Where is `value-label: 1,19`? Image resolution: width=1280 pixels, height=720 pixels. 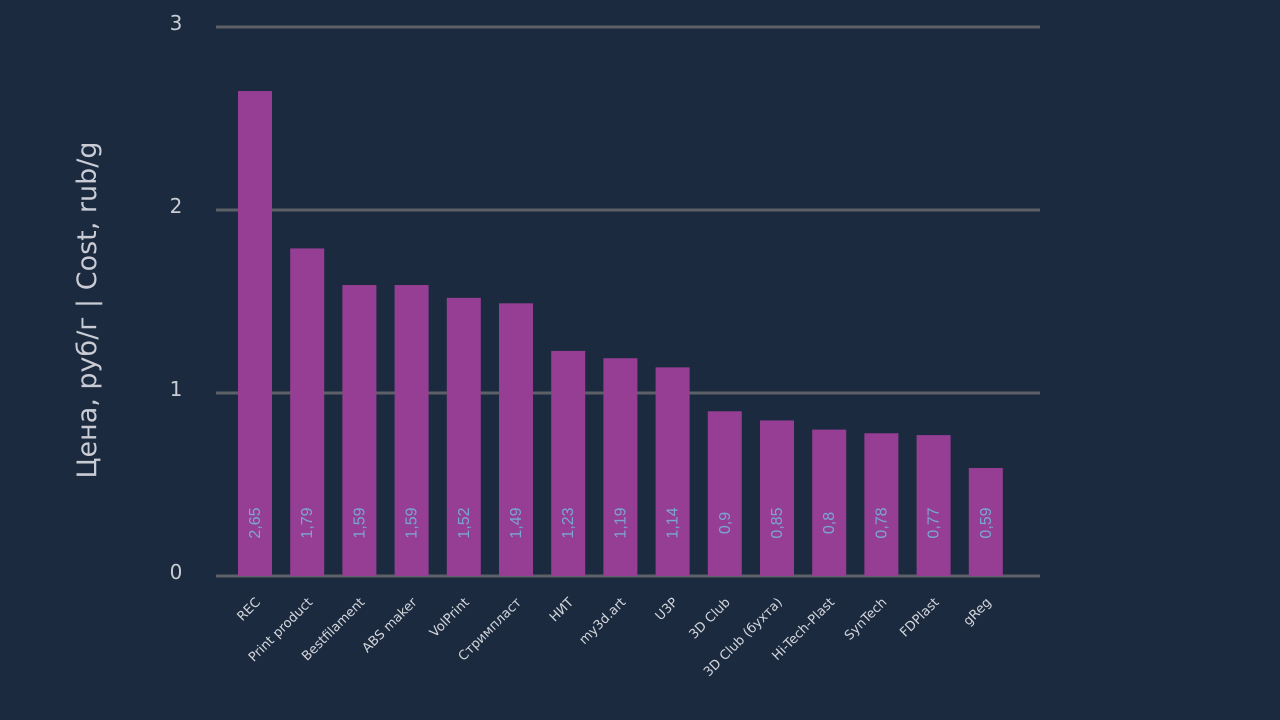 value-label: 1,19 is located at coordinates (620, 522).